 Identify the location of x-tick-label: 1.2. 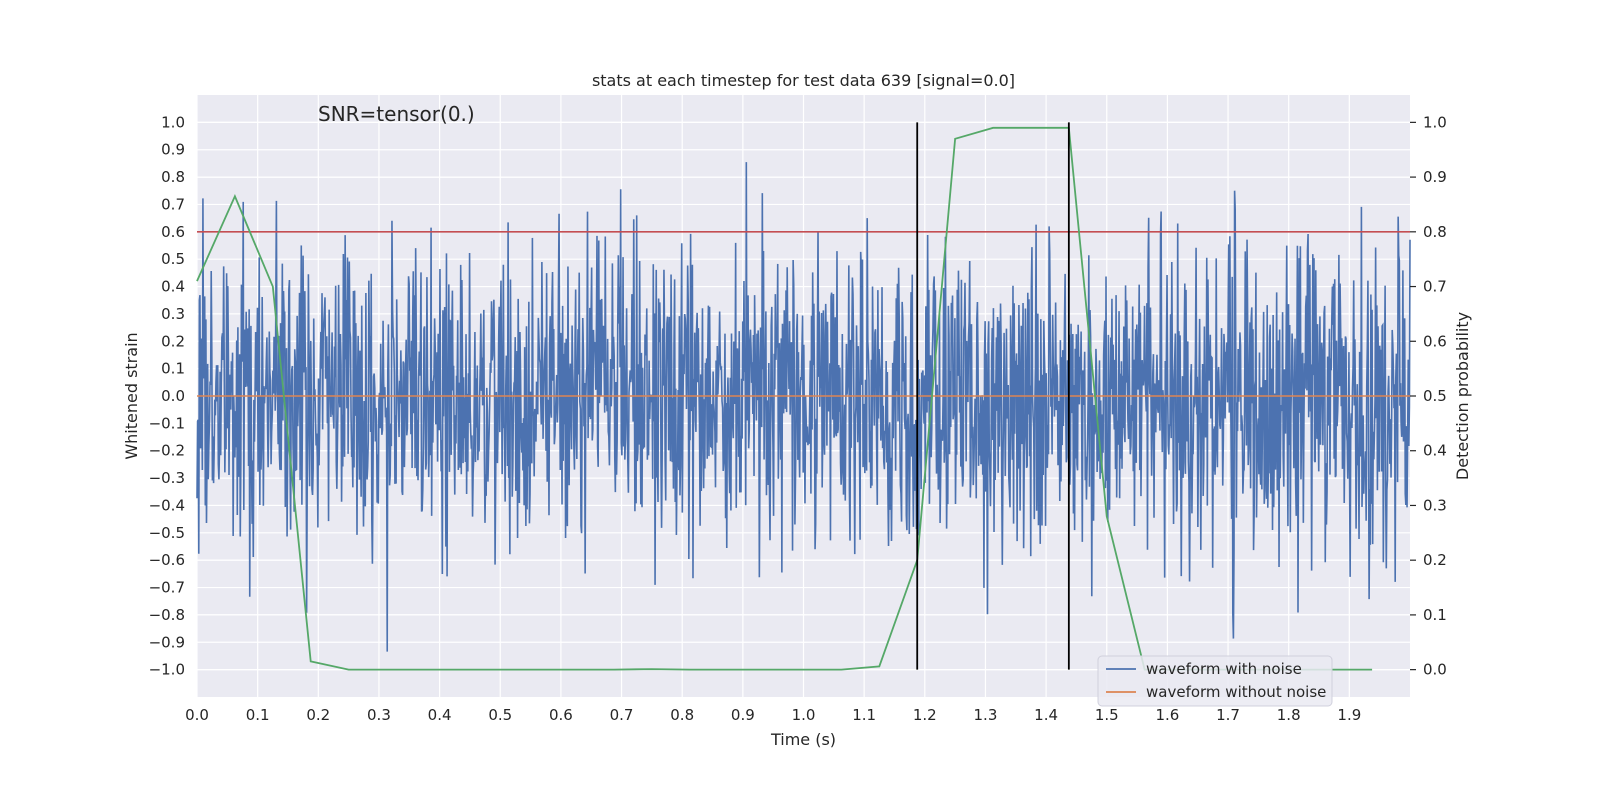
(925, 715).